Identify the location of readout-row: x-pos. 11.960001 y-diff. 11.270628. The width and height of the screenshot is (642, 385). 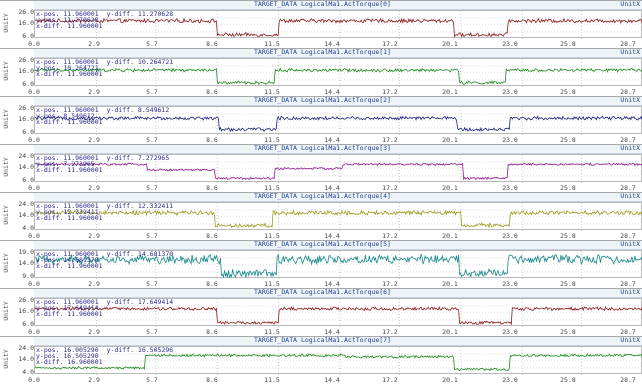
(104, 14).